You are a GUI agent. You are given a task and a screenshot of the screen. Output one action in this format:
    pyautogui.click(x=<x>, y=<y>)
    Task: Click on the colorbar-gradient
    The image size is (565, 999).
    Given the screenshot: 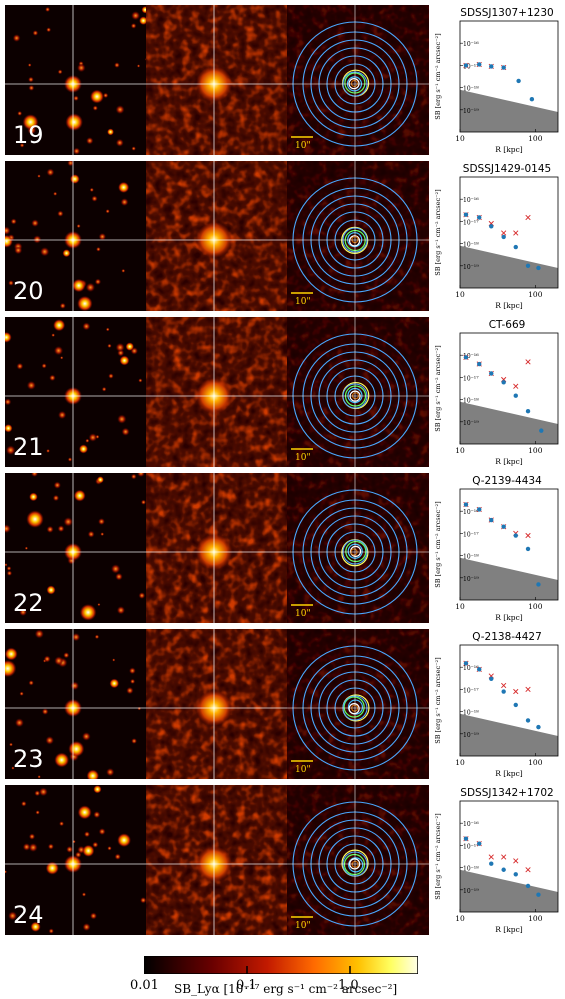 What is the action you would take?
    pyautogui.click(x=281, y=965)
    